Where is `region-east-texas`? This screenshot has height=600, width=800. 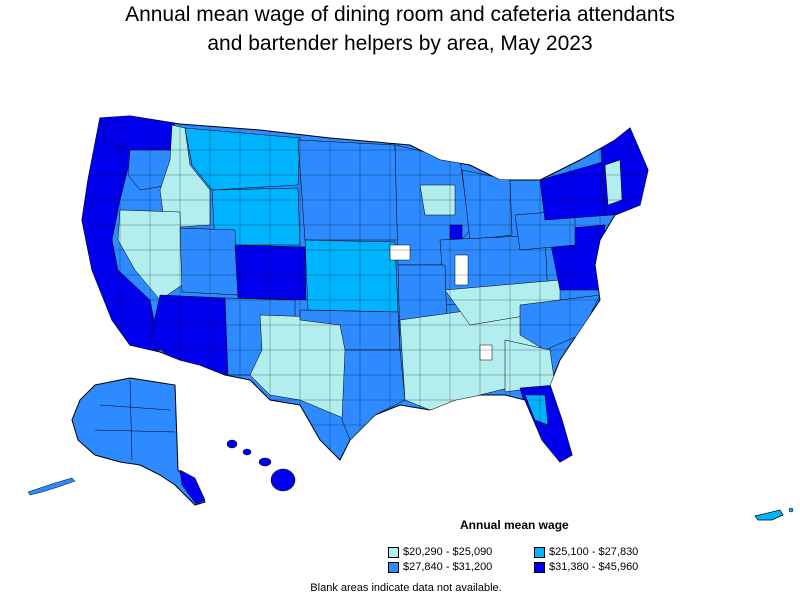
region-east-texas is located at coordinates (373, 395).